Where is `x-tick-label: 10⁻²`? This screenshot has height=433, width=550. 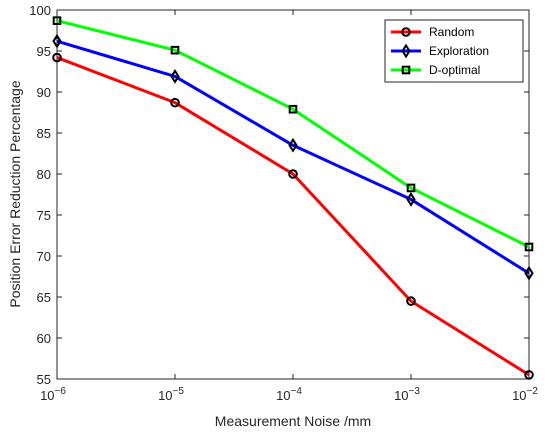
x-tick-label: 10⁻² is located at coordinates (525, 394).